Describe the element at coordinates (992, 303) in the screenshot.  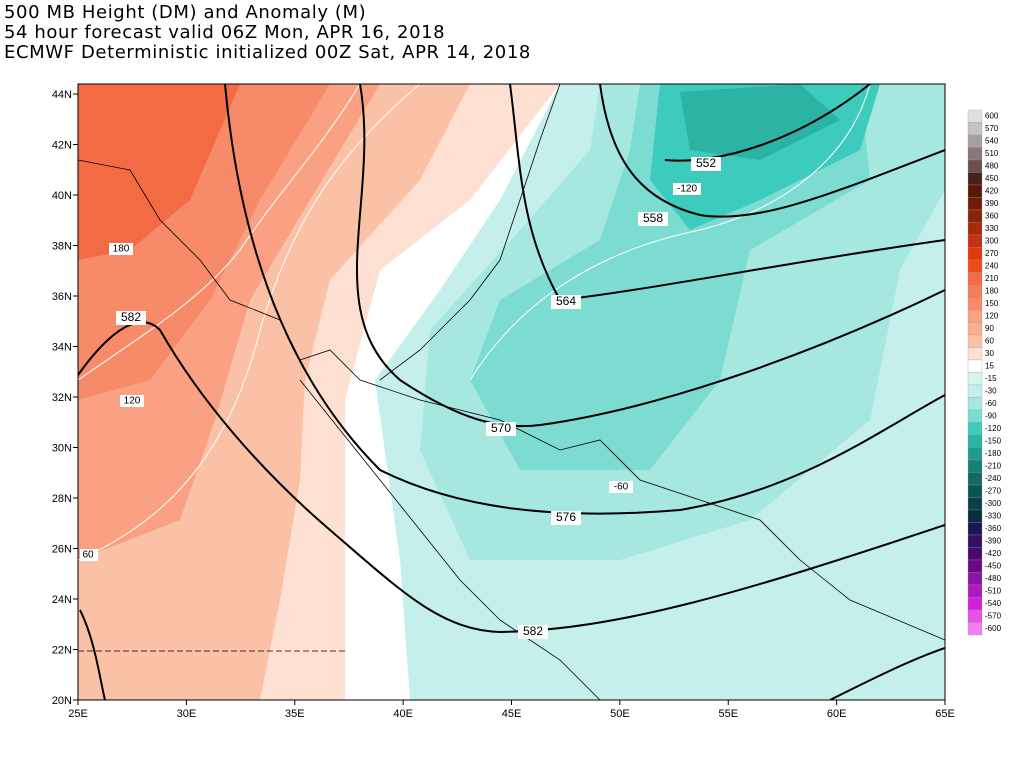
I see `colorbar-label: 150` at that location.